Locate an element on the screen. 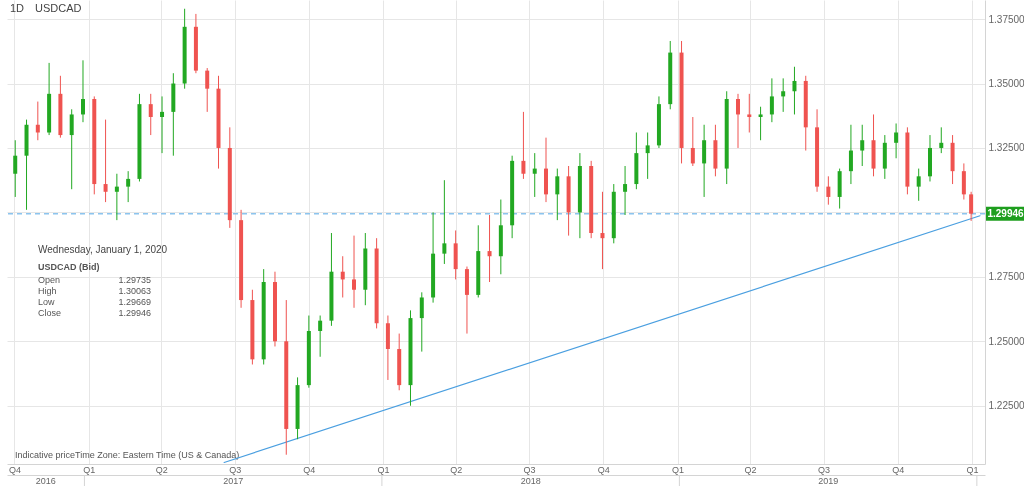  ref-line-label: 1.29946 is located at coordinates (1005, 213).